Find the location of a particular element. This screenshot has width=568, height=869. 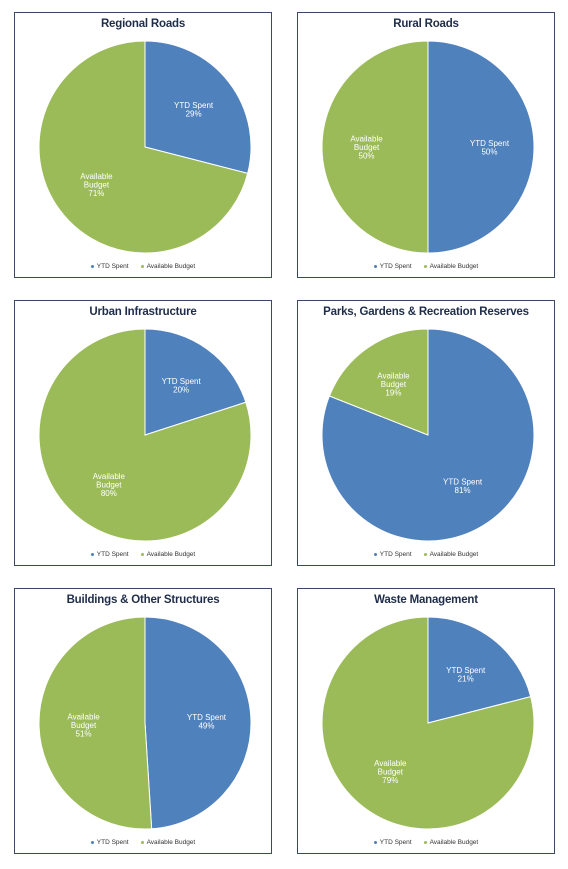

slice-percent: 51% is located at coordinates (84, 733).